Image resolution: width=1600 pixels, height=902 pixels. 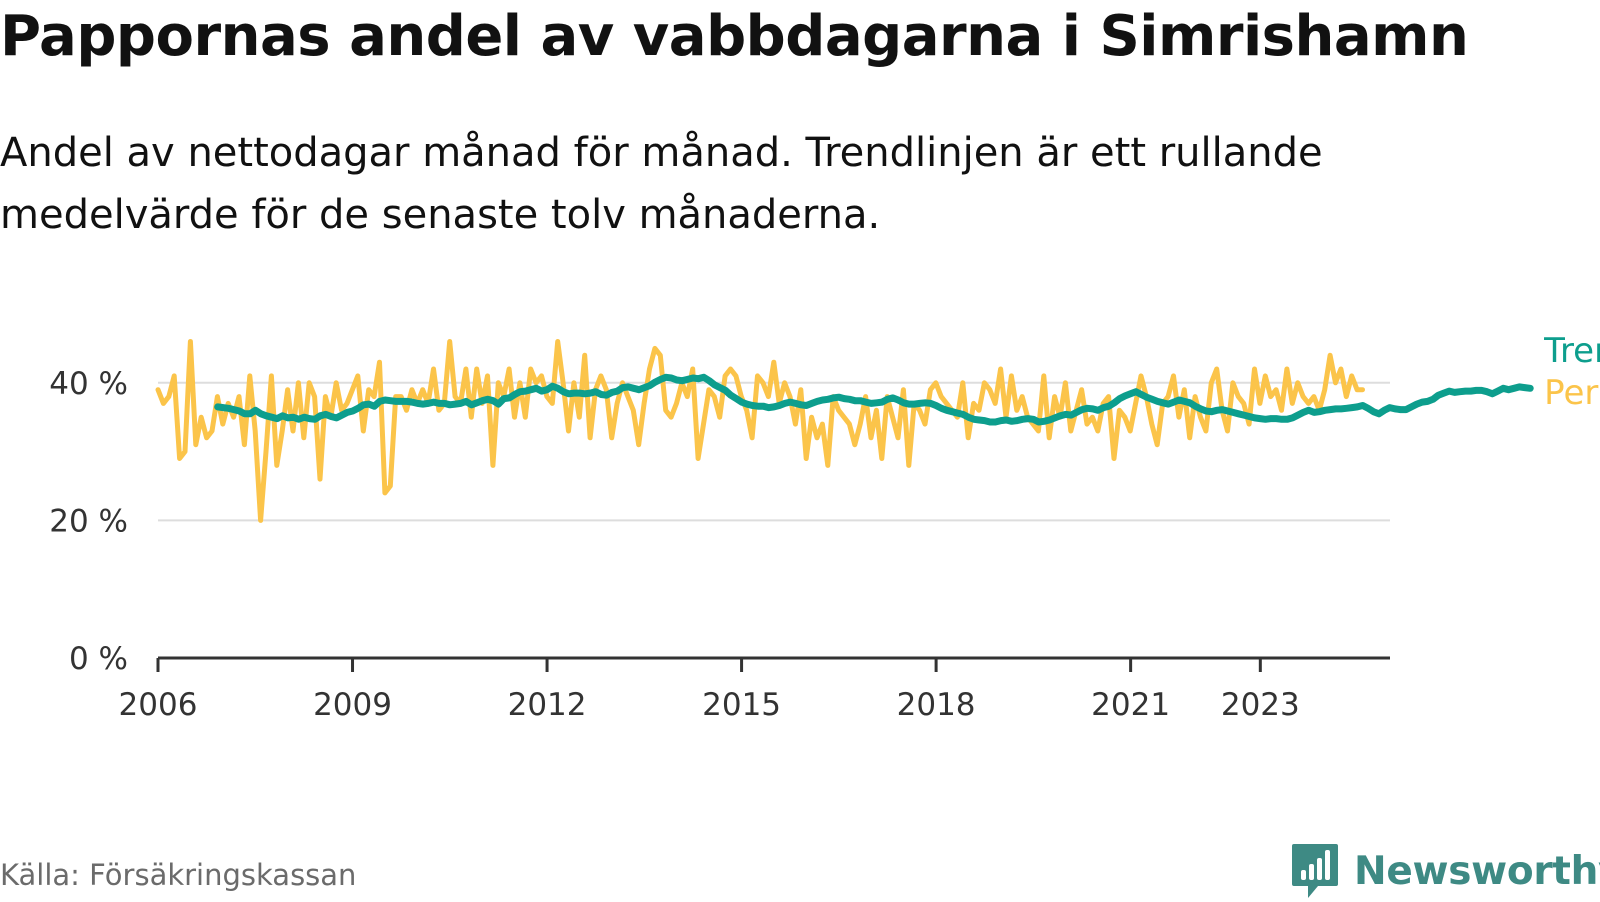 What do you see at coordinates (936, 705) in the screenshot?
I see `x-tick-label: 2018` at bounding box center [936, 705].